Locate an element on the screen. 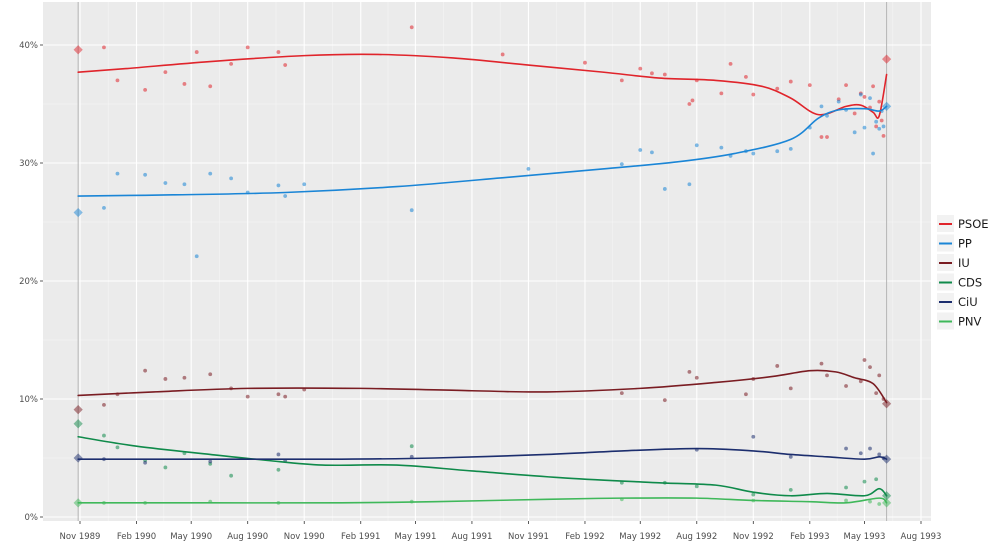 This screenshot has height=556, width=1000. pnv-trend-line is located at coordinates (482, 500).